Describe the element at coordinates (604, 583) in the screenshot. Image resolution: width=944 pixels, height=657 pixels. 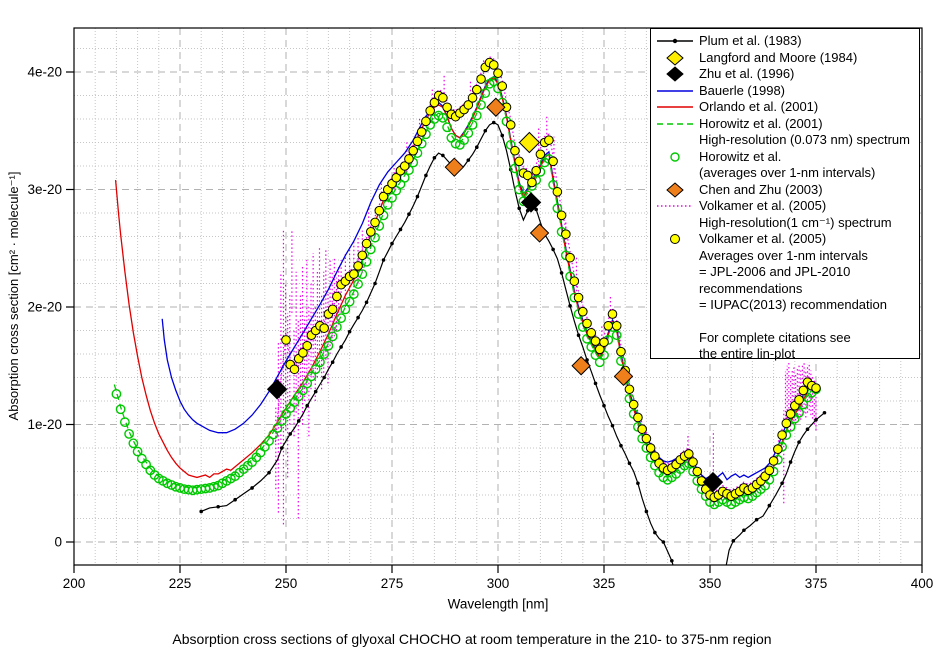
I see `x-tick-label: 325` at that location.